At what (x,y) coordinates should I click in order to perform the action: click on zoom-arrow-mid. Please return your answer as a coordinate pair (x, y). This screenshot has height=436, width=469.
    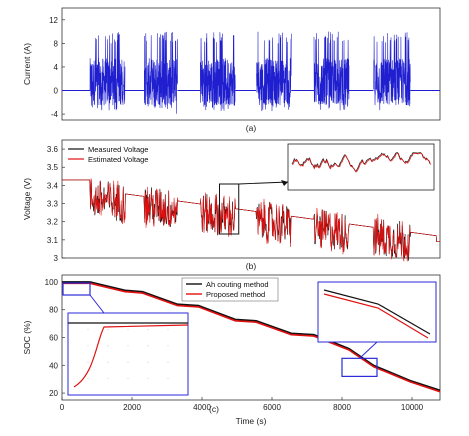
    Looking at the image, I should click on (368, 350).